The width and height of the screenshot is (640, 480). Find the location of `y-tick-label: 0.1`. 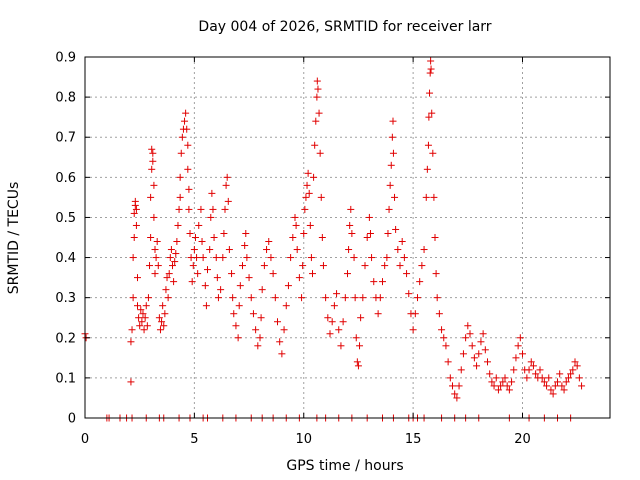

y-tick-label: 0.1 is located at coordinates (65, 378).